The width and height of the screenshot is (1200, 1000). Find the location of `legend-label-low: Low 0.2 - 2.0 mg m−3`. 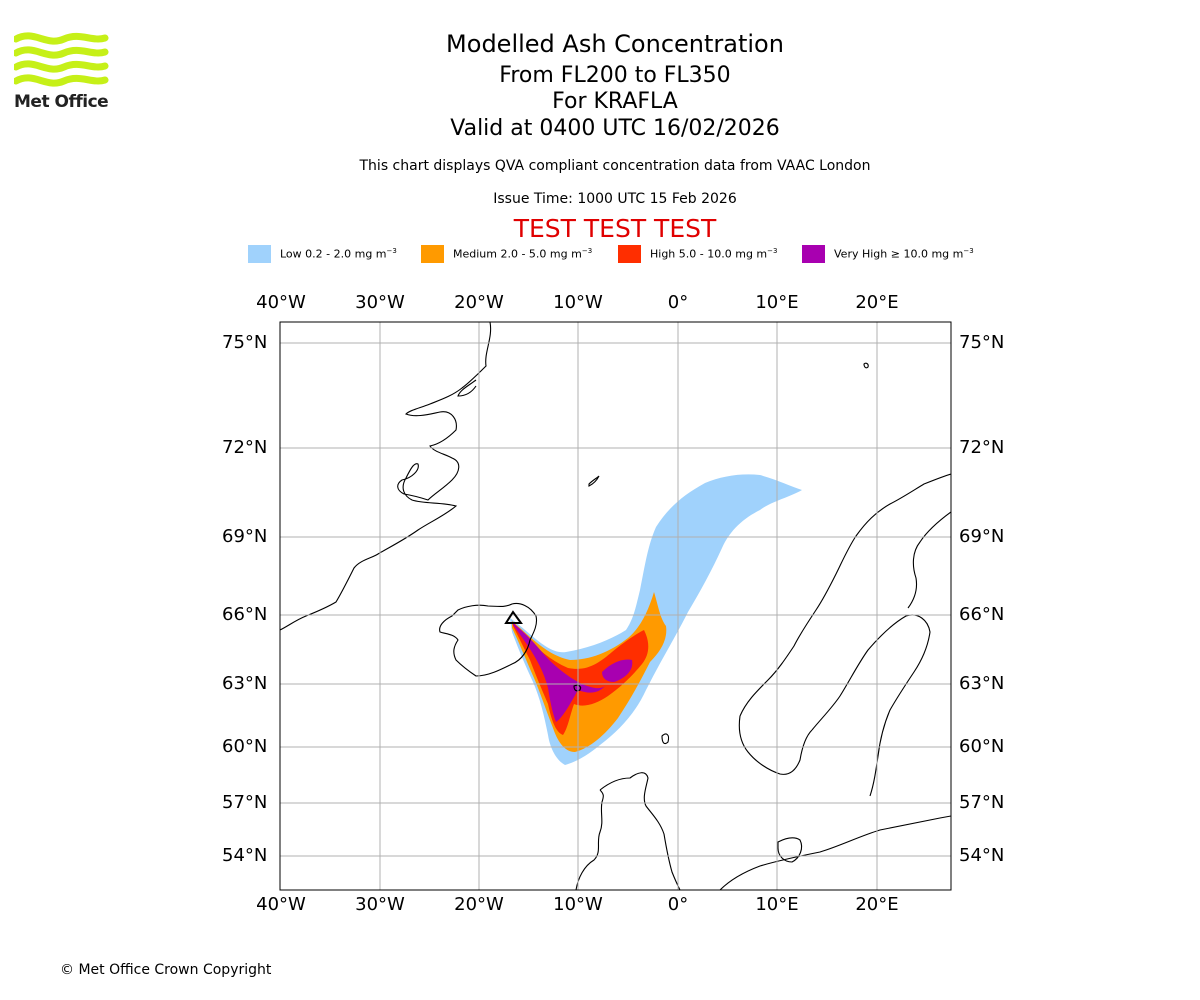

legend-label-low: Low 0.2 - 2.0 mg m−3 is located at coordinates (338, 254).